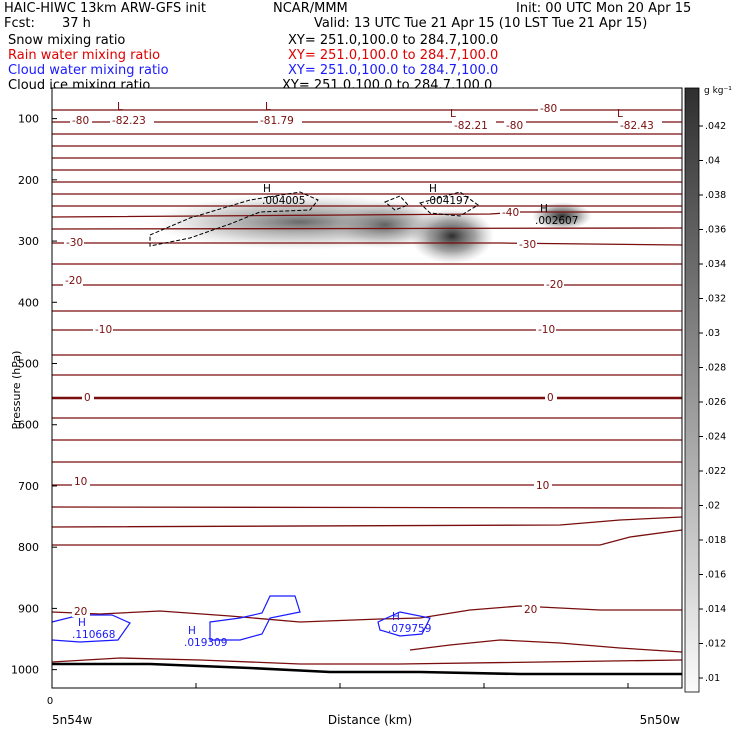 The width and height of the screenshot is (740, 740). Describe the element at coordinates (105, 8) in the screenshot. I see `model-title: HAIC-HIWC 13km ARW-GFS init` at that location.